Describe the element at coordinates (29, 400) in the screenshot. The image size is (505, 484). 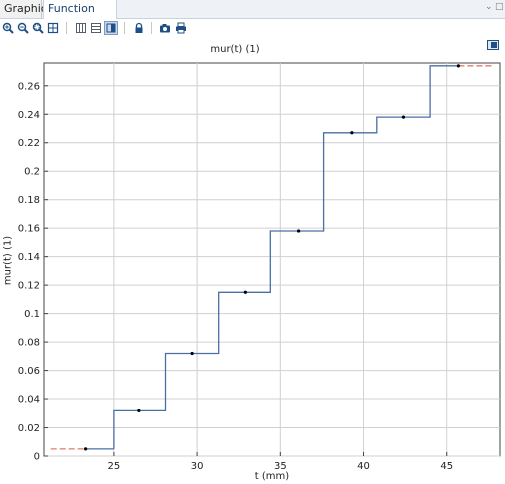
I see `y-tick-label: 0.04` at that location.